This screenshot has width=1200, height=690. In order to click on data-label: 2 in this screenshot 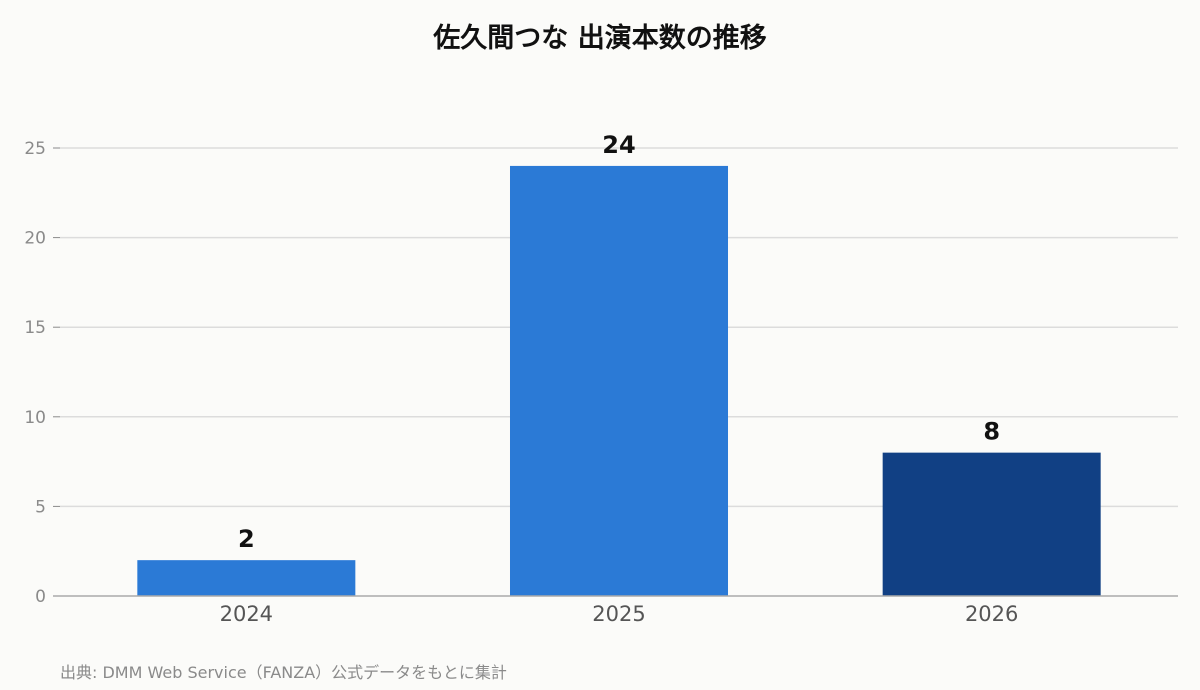, I will do `click(246, 539)`.